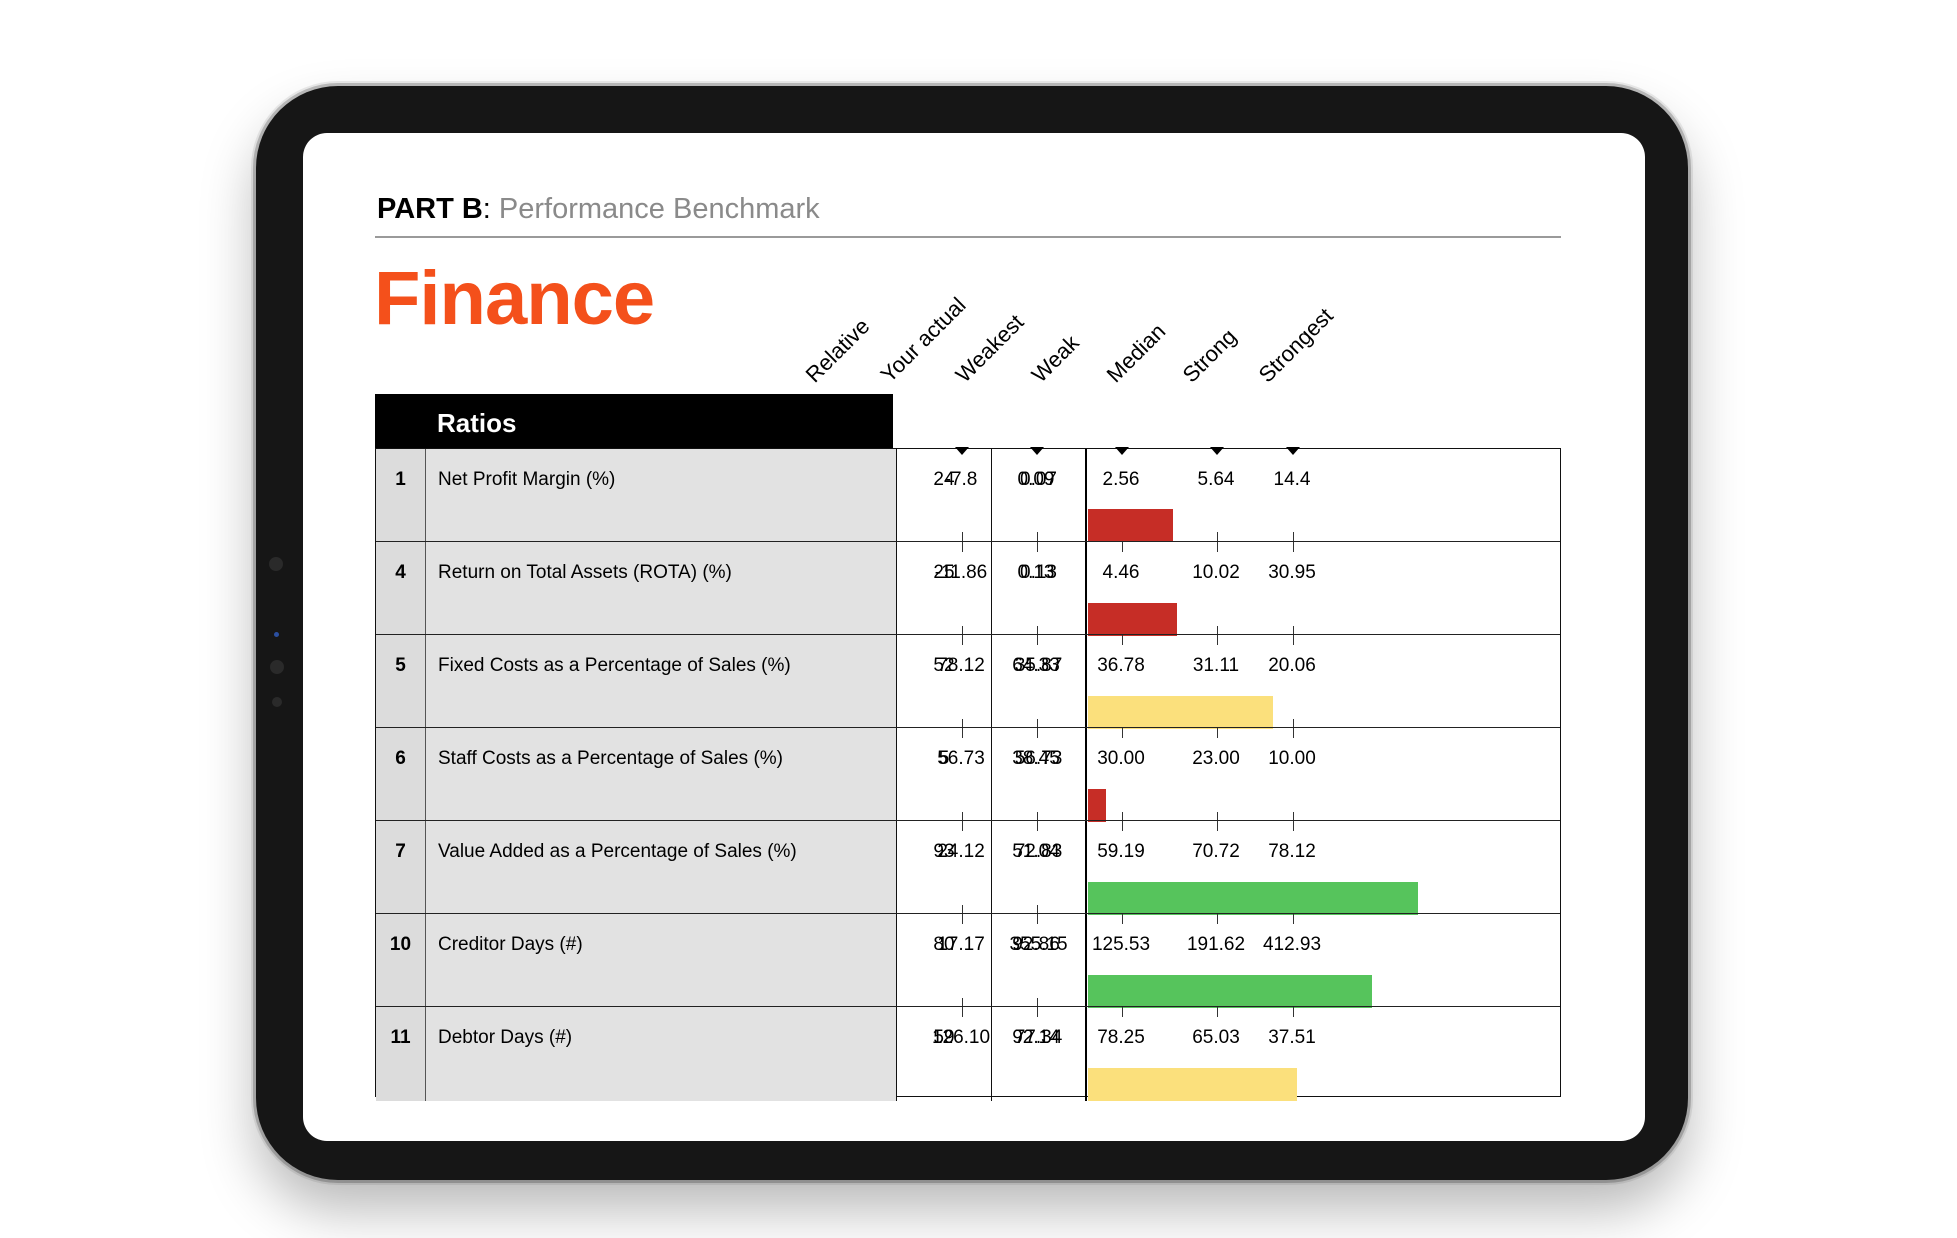  I want to click on benchmark-value: 31.11, so click(1216, 665).